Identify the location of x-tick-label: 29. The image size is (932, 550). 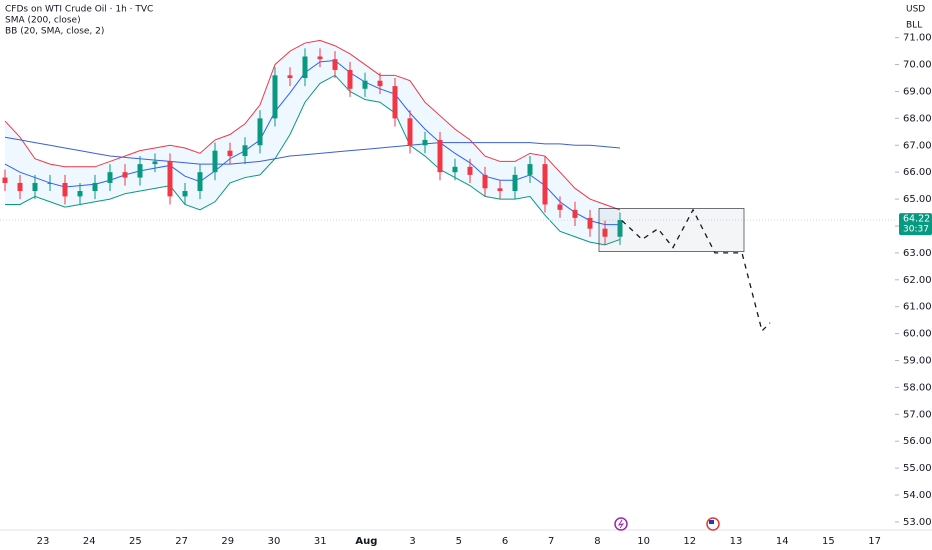
(227, 541).